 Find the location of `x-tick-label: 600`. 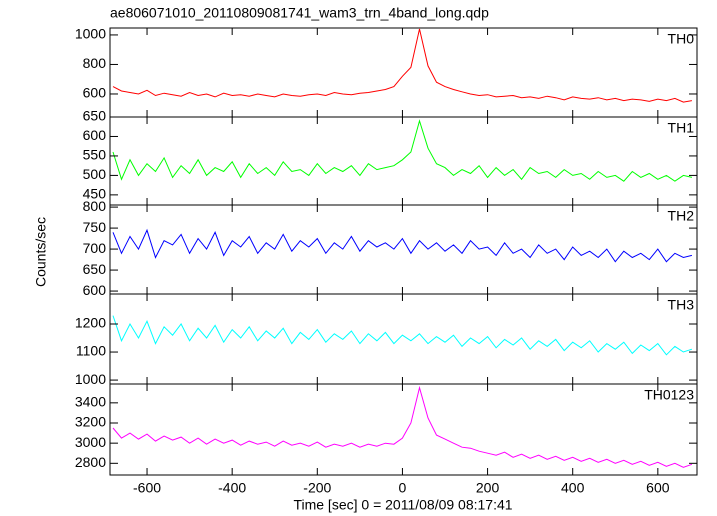

x-tick-label: 600 is located at coordinates (658, 488).